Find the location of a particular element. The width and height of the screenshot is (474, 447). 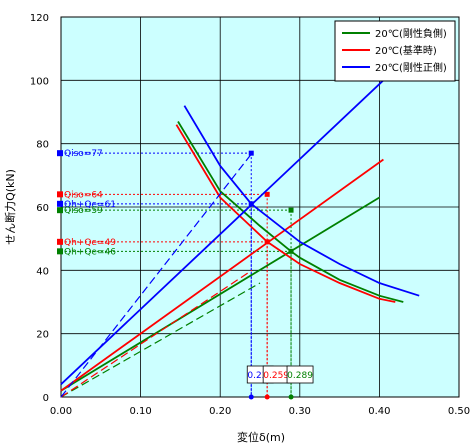

x-tick-label: 0.00 is located at coordinates (61, 411).